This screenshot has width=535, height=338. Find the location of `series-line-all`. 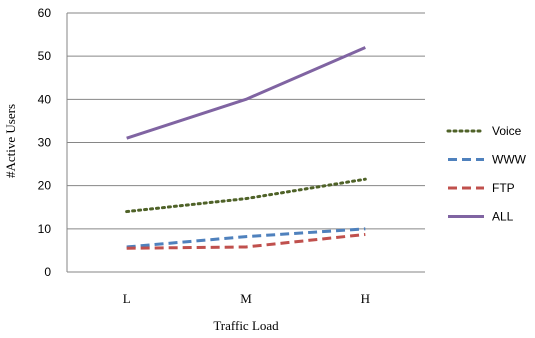

series-line-all is located at coordinates (246, 93).